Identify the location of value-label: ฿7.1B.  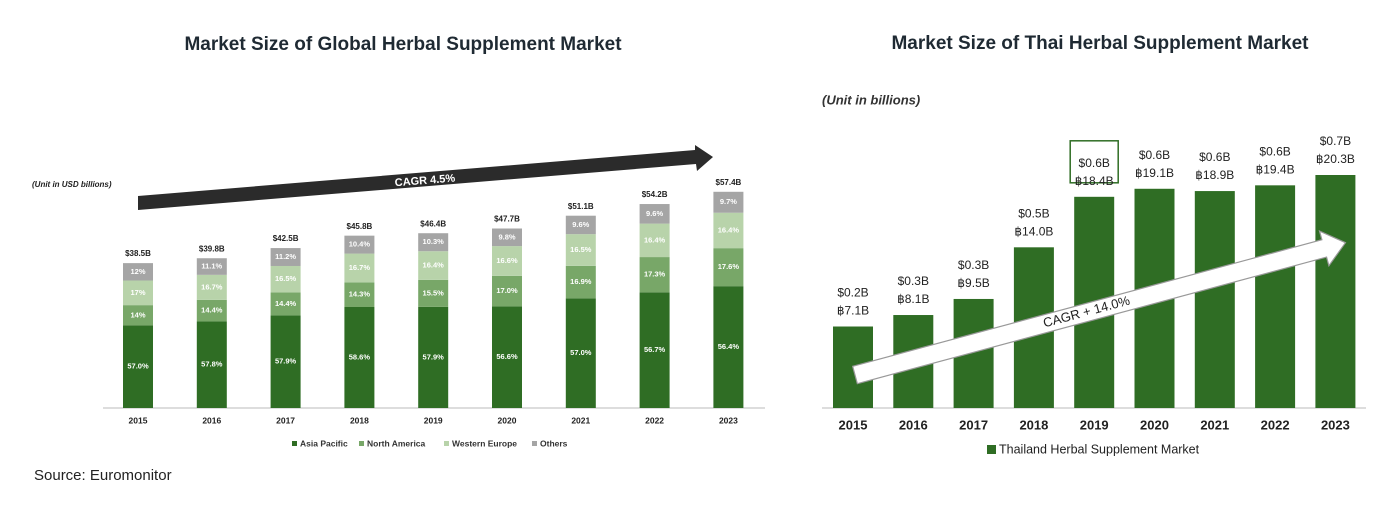
(853, 311).